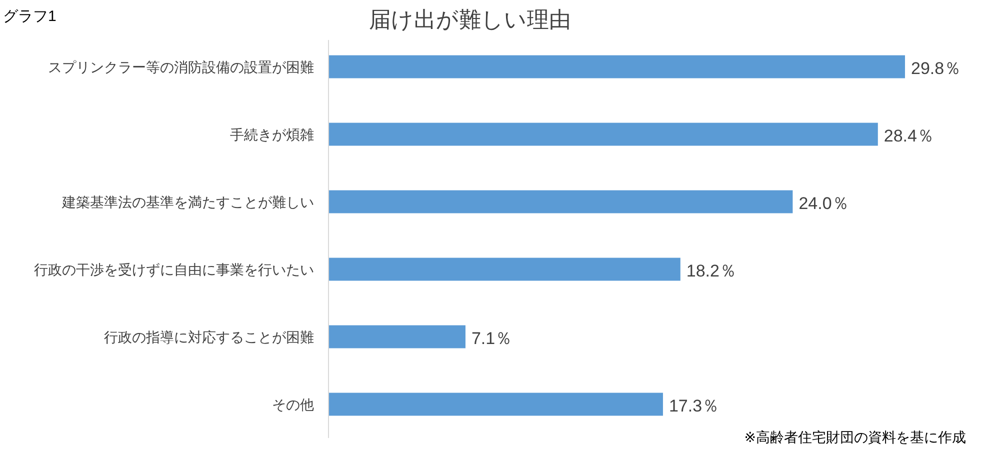  What do you see at coordinates (694, 406) in the screenshot?
I see `value-label: 17.3％` at bounding box center [694, 406].